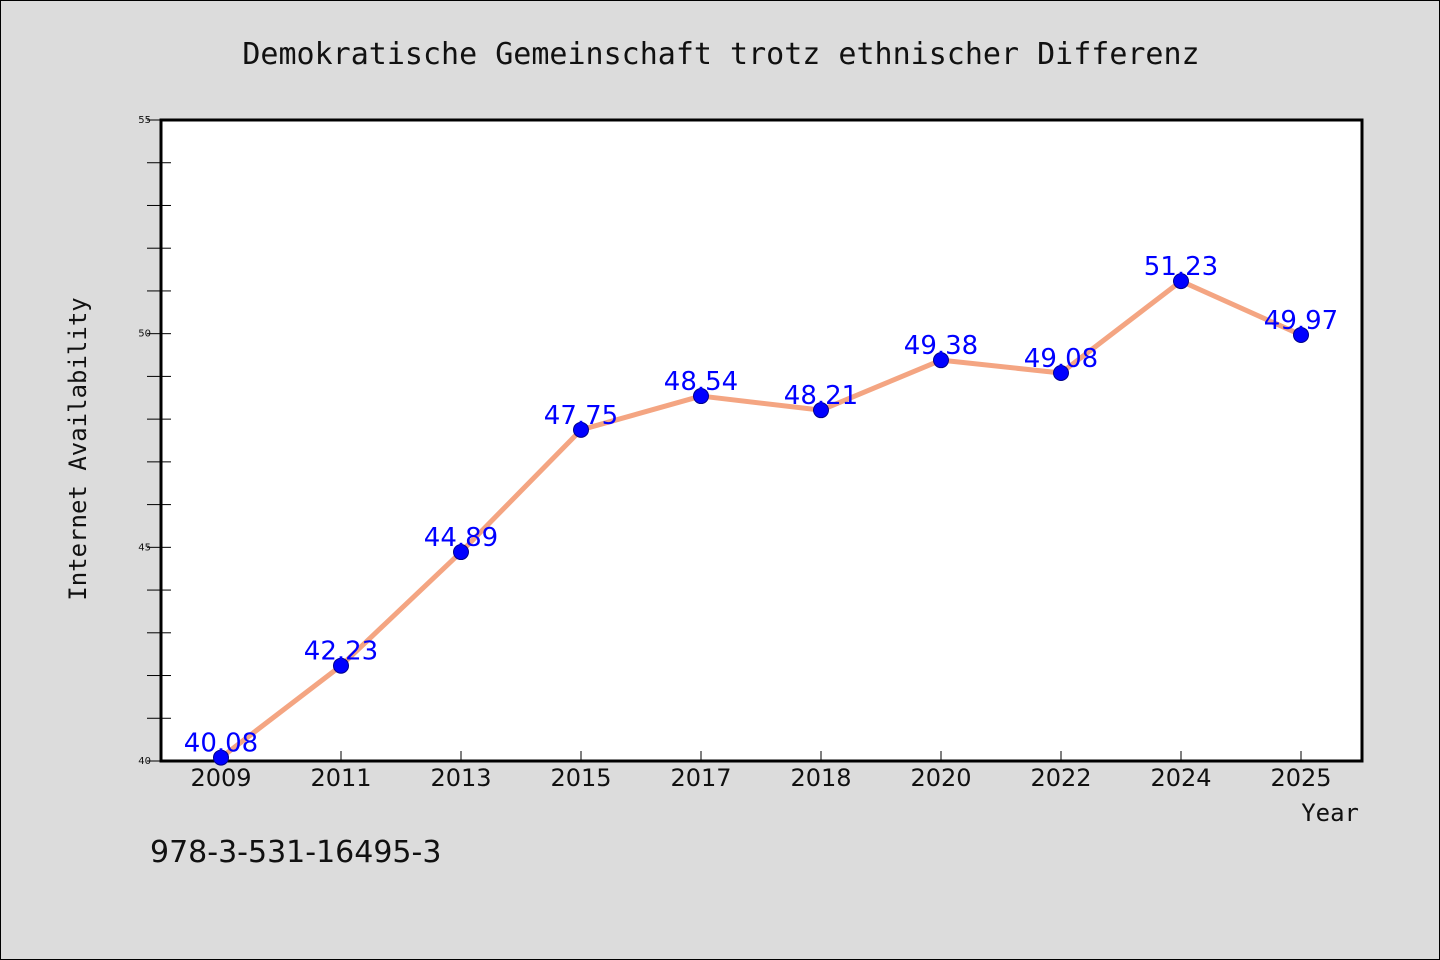  What do you see at coordinates (820, 778) in the screenshot?
I see `x-tick-label: 2018` at bounding box center [820, 778].